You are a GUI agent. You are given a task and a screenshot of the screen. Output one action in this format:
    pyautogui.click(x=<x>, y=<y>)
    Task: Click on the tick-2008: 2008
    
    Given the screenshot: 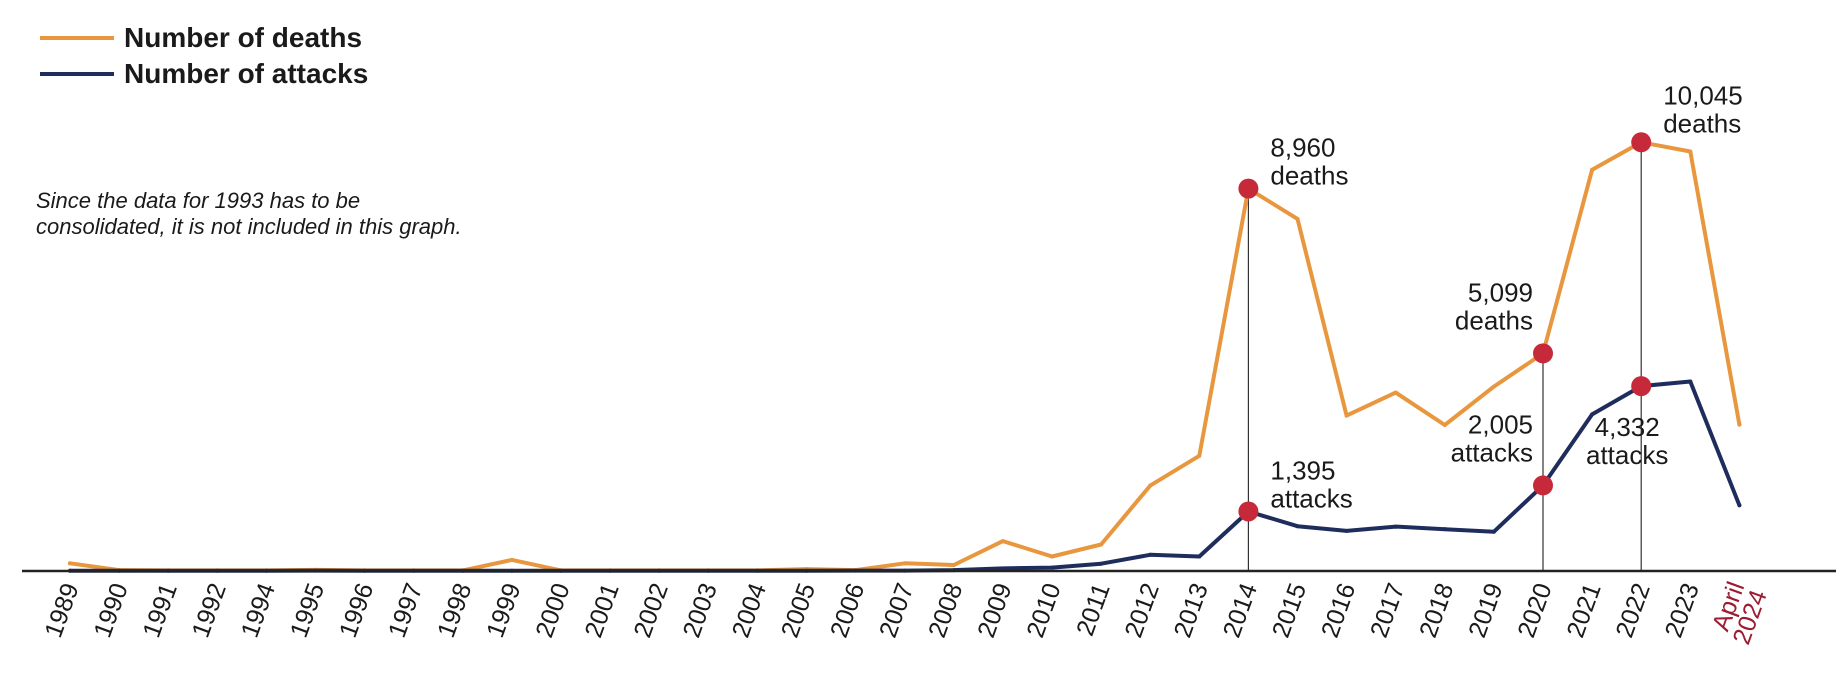 What is the action you would take?
    pyautogui.click(x=945, y=610)
    